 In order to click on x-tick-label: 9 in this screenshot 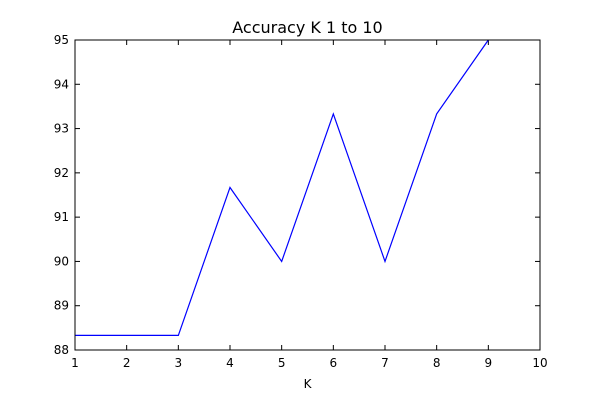, I will do `click(489, 363)`.